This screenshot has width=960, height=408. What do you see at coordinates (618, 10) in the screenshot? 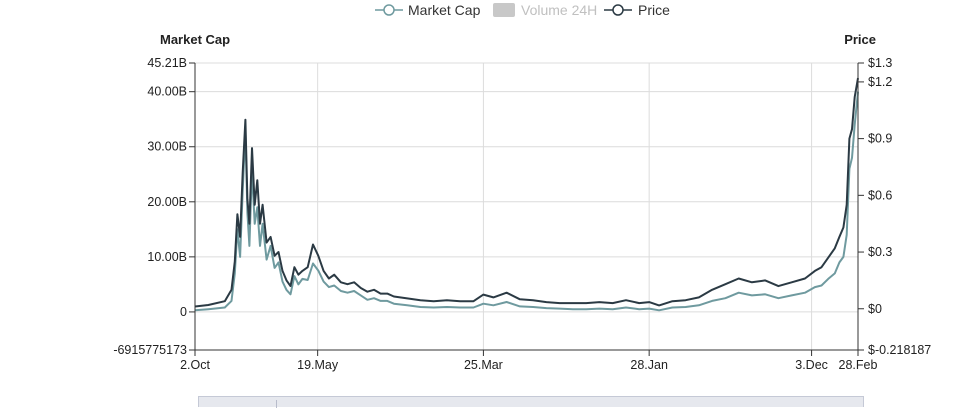
I see `price-legend-marker` at bounding box center [618, 10].